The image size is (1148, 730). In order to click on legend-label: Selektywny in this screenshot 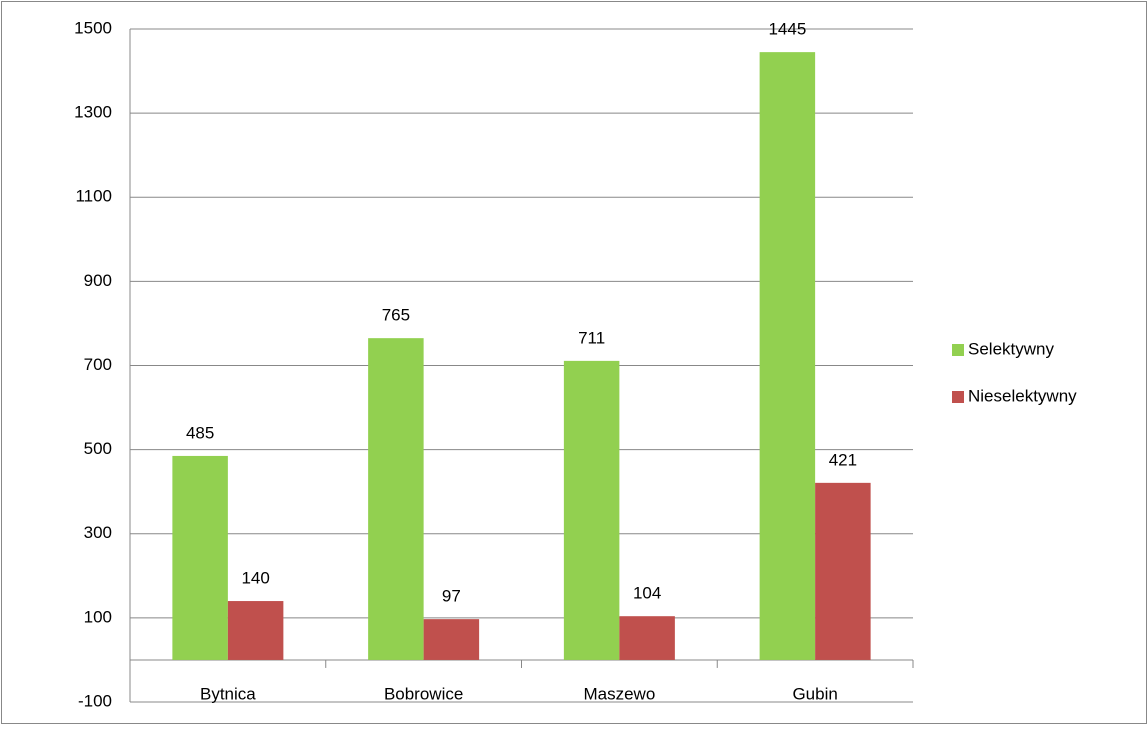, I will do `click(1011, 348)`.